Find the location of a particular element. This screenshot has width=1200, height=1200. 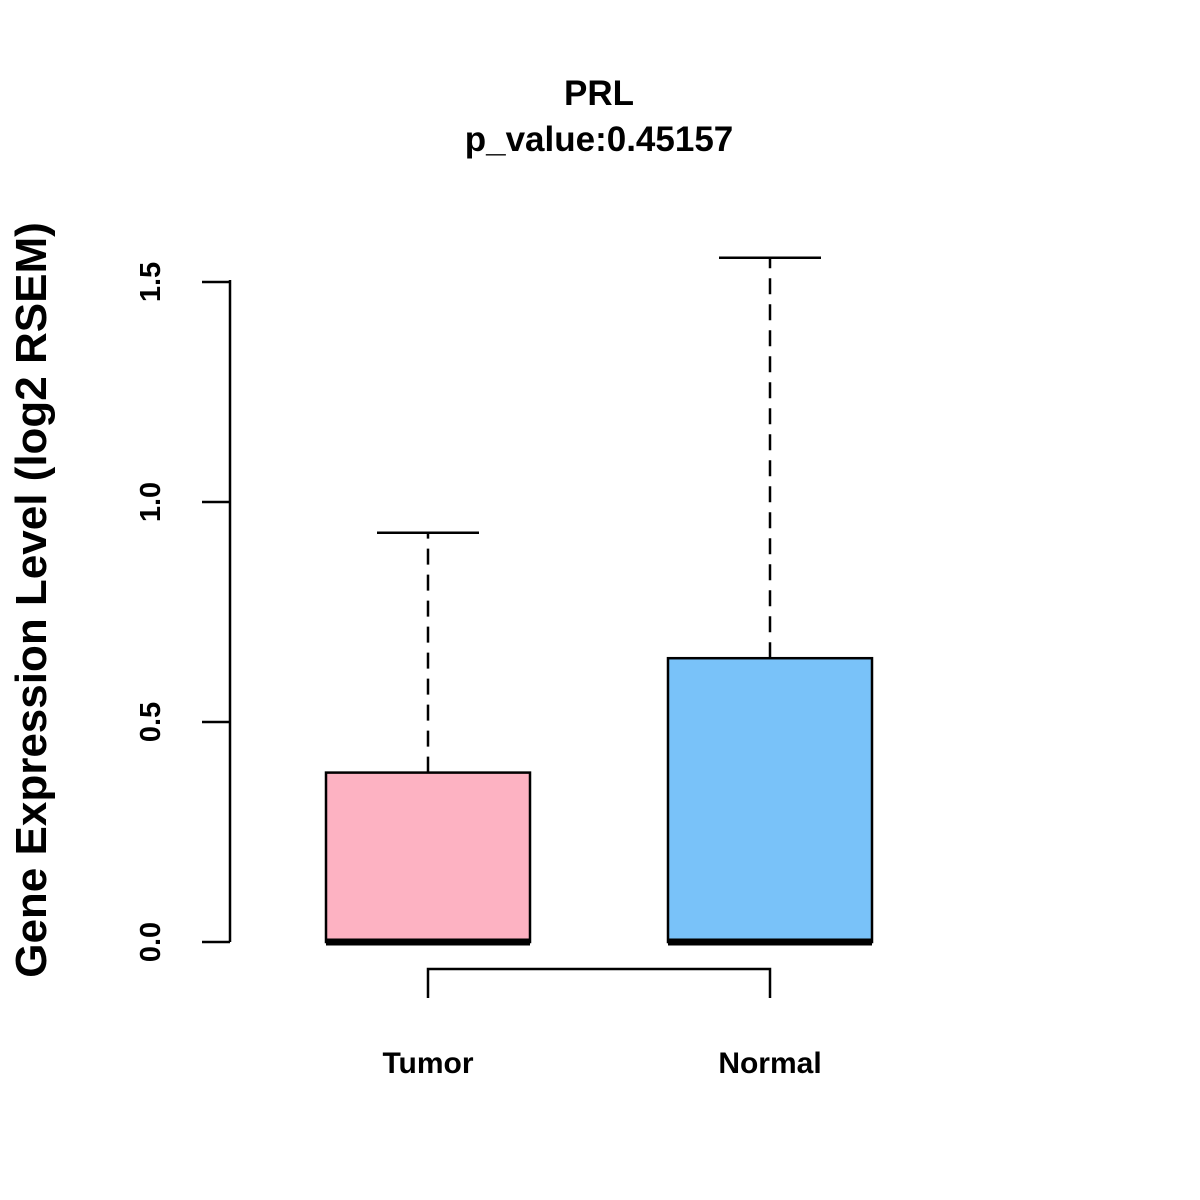

normal-box is located at coordinates (770, 800).